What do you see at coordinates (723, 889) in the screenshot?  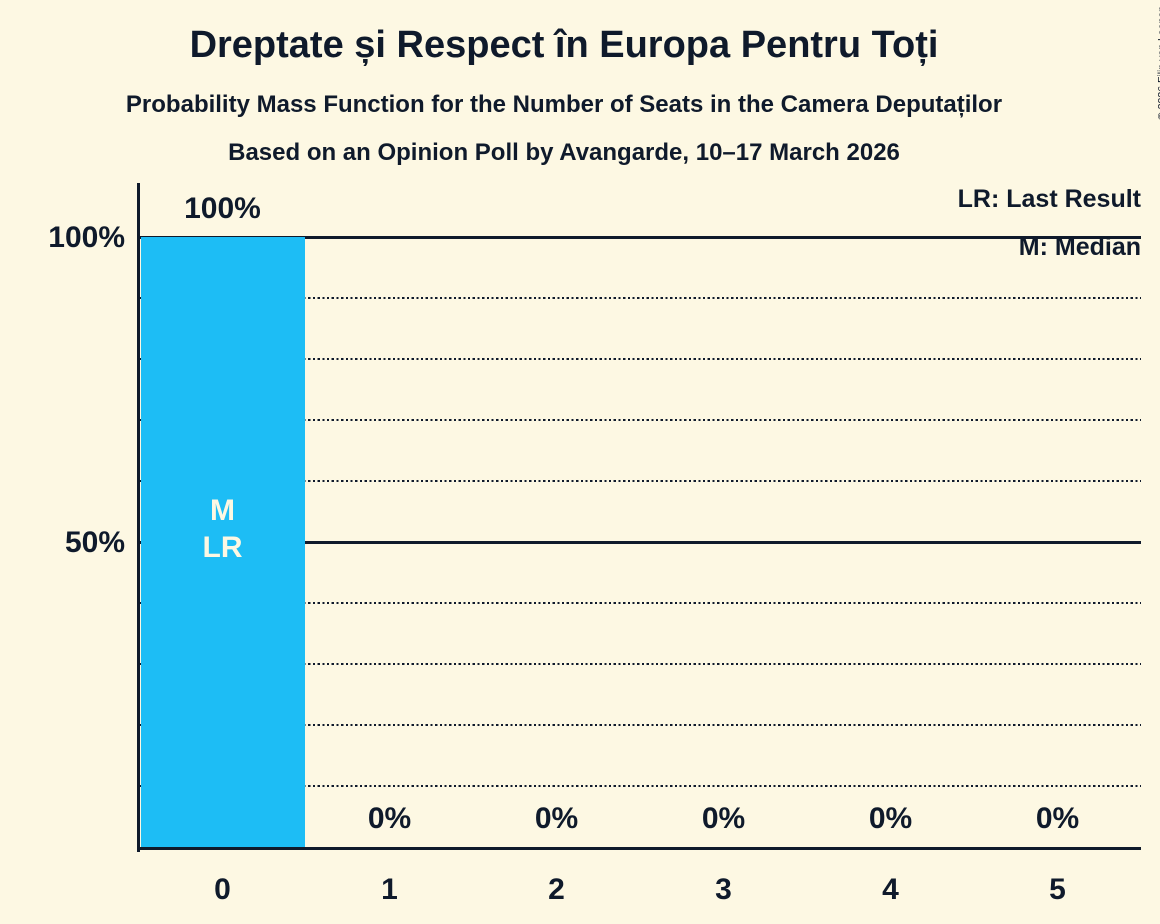 I see `x-tick-label-3: 3` at bounding box center [723, 889].